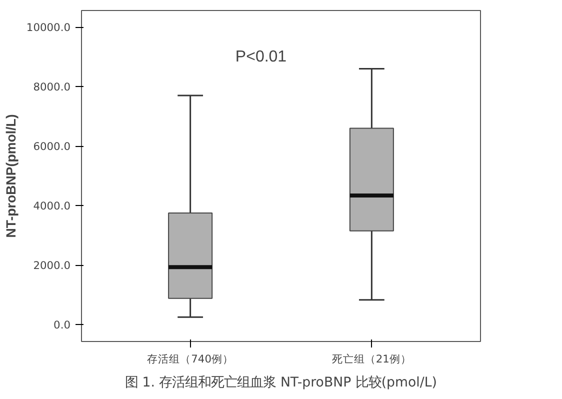 This screenshot has height=399, width=562. Describe the element at coordinates (281, 382) in the screenshot. I see `caption: 图 1. 存活组和死亡组血浆 NT-proBNP 比较(pmol/L)` at that location.